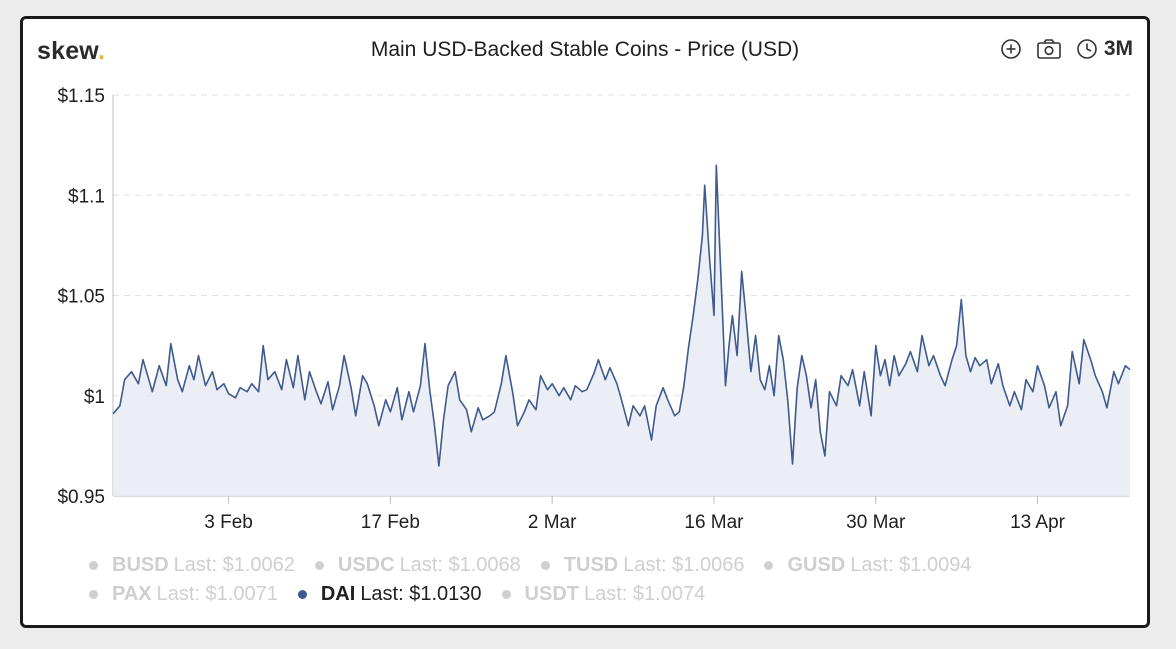 Image resolution: width=1176 pixels, height=649 pixels. I want to click on skew-logo: skew., so click(71, 51).